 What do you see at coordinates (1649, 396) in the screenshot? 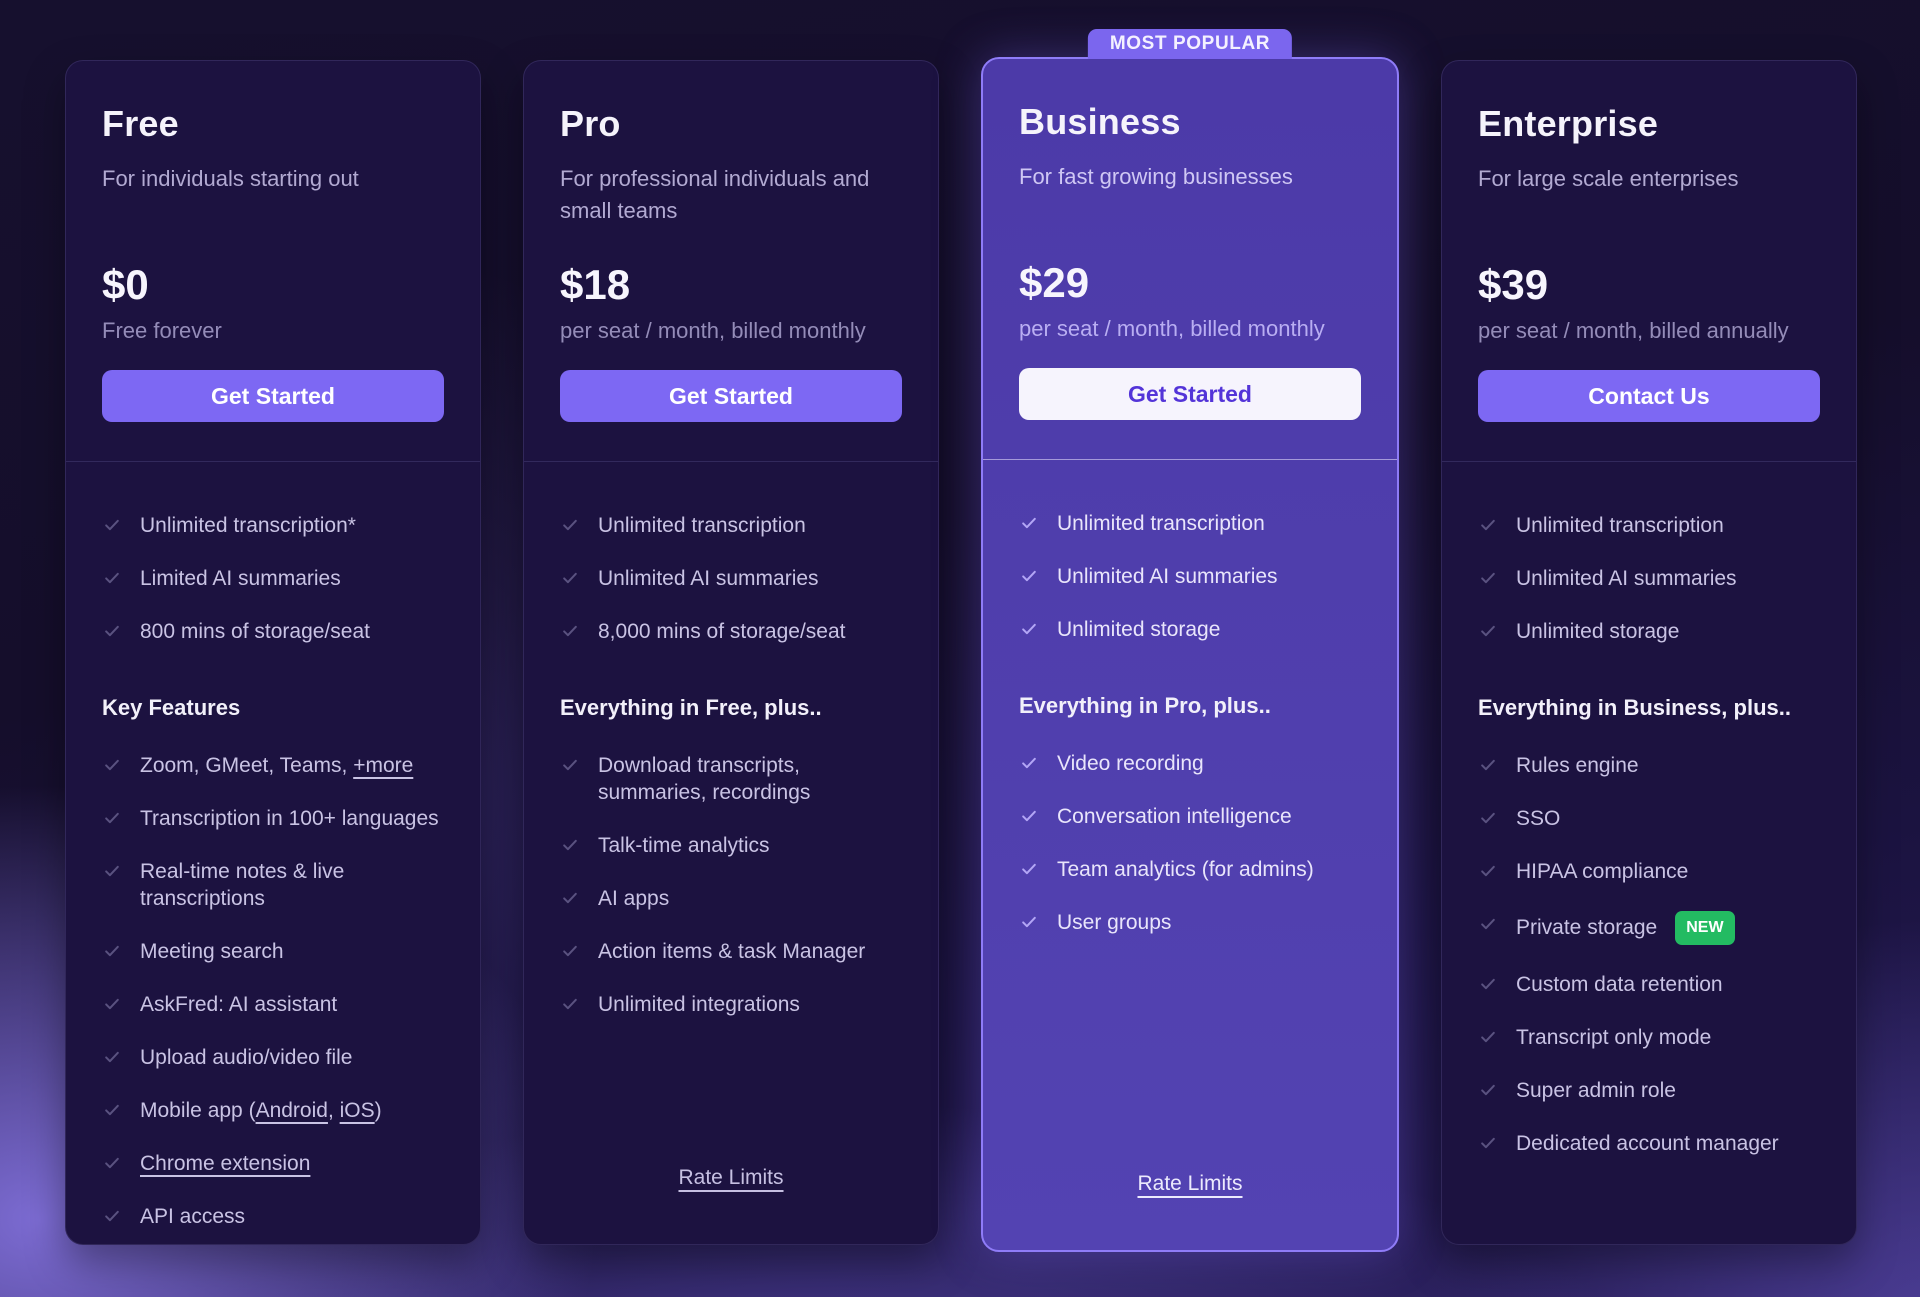
I see `contact-us-button: Contact Us` at bounding box center [1649, 396].